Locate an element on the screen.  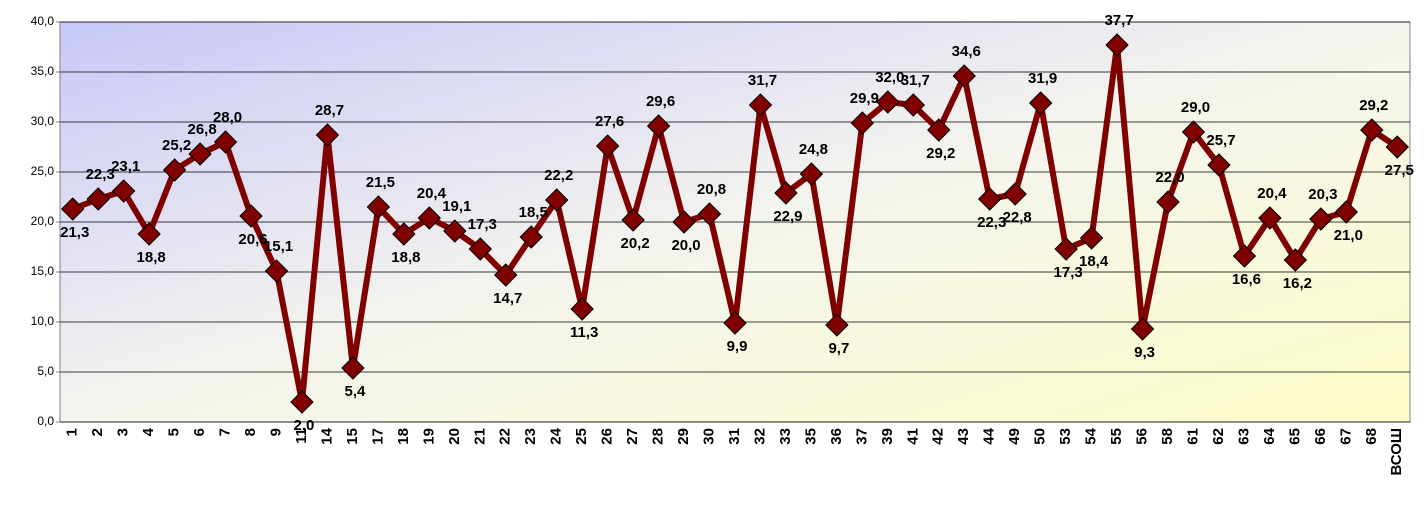
x-tick-label: 17 is located at coordinates (377, 436).